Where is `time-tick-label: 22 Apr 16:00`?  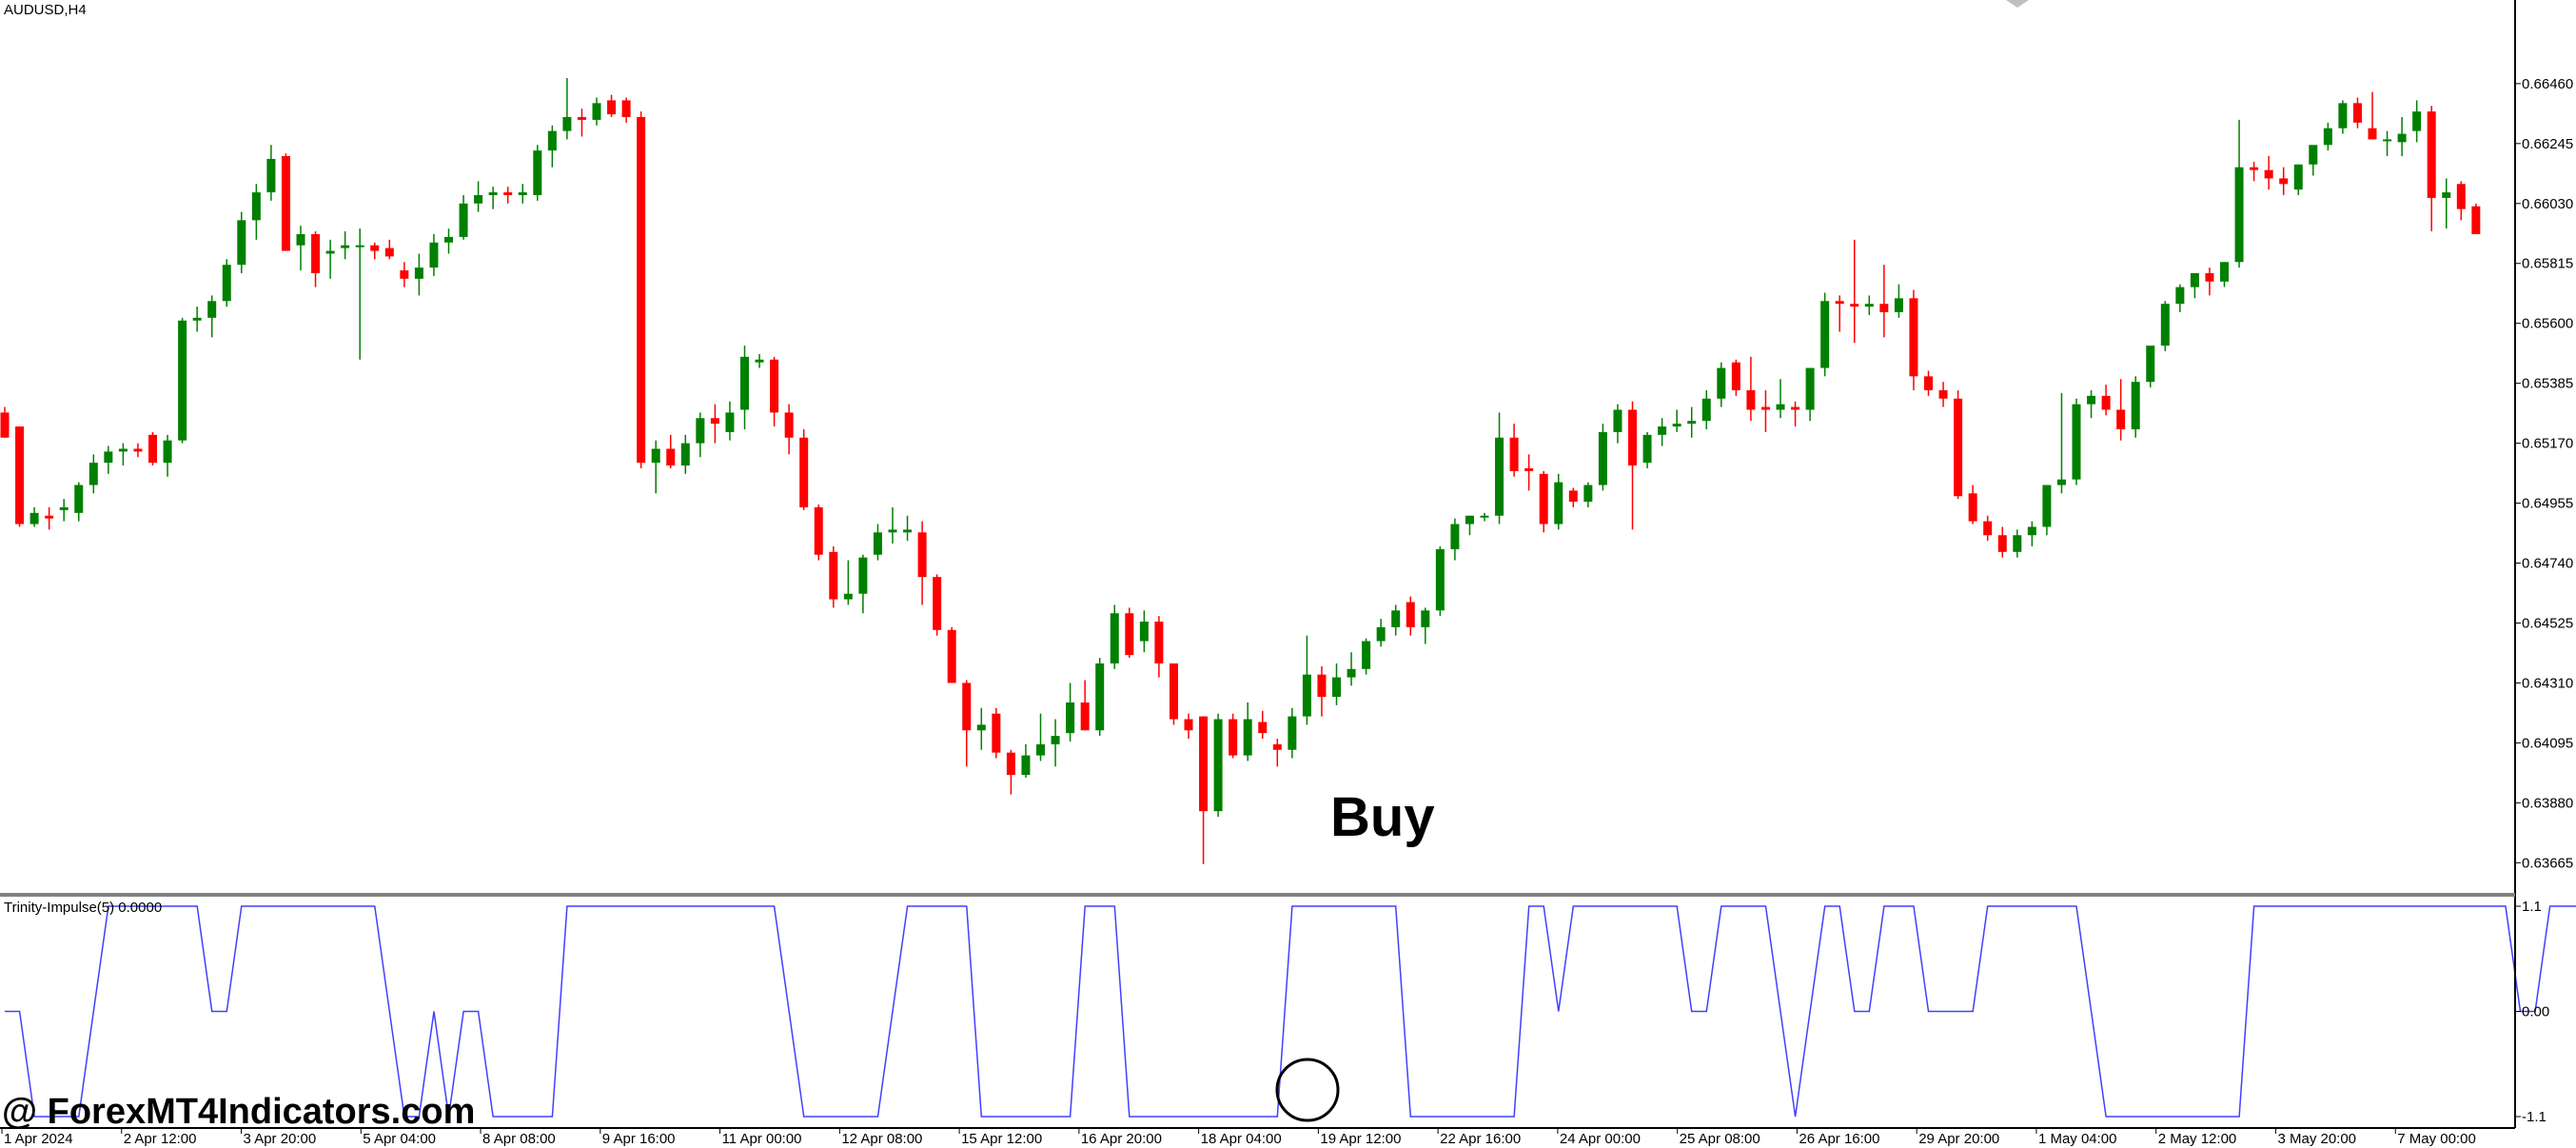
time-tick-label: 22 Apr 16:00 is located at coordinates (1480, 1139).